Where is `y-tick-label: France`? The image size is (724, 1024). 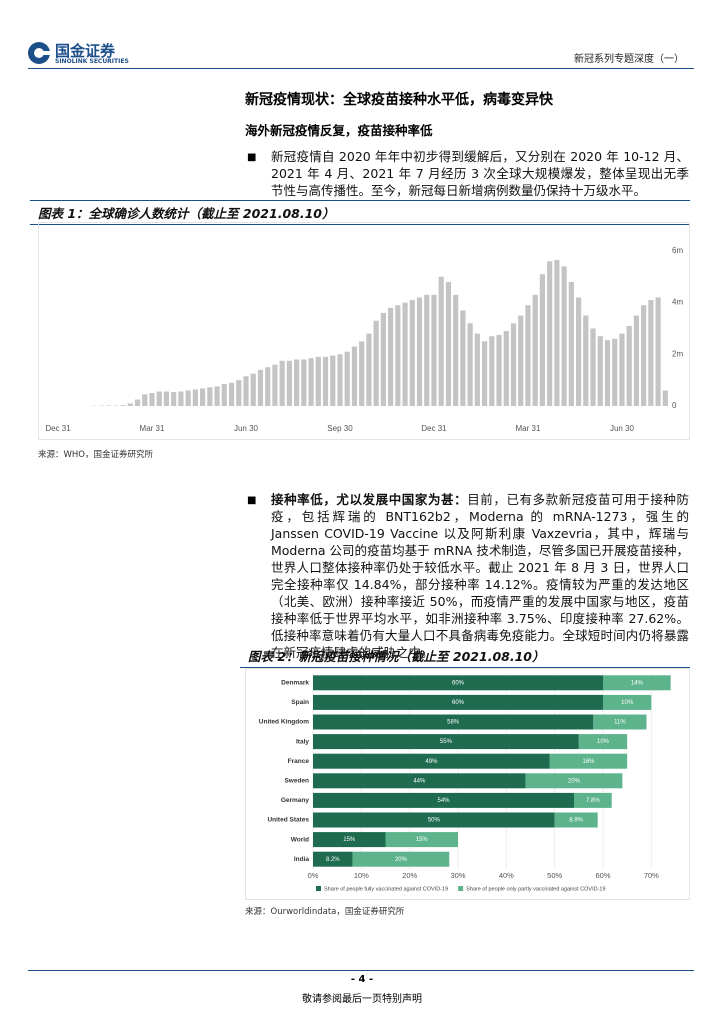 y-tick-label: France is located at coordinates (299, 761).